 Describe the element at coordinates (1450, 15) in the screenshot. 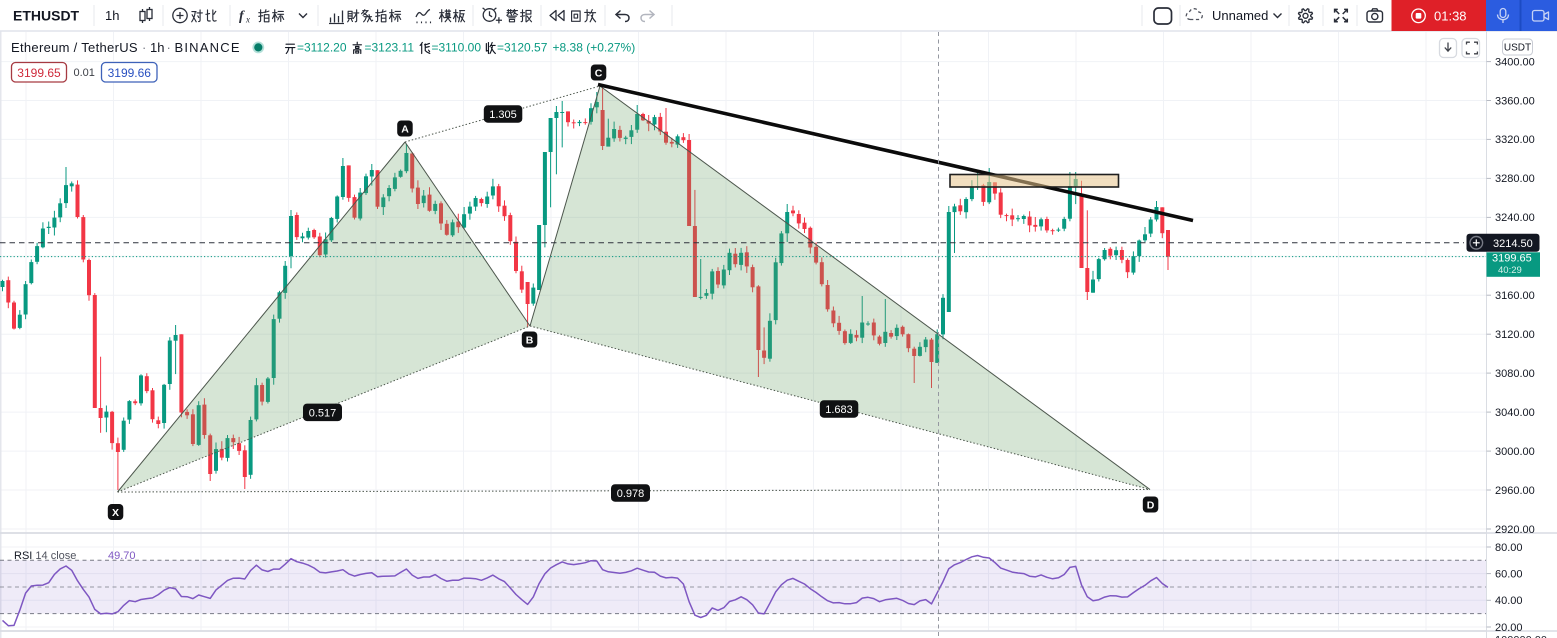

I see `svg-text: 01:38` at that location.